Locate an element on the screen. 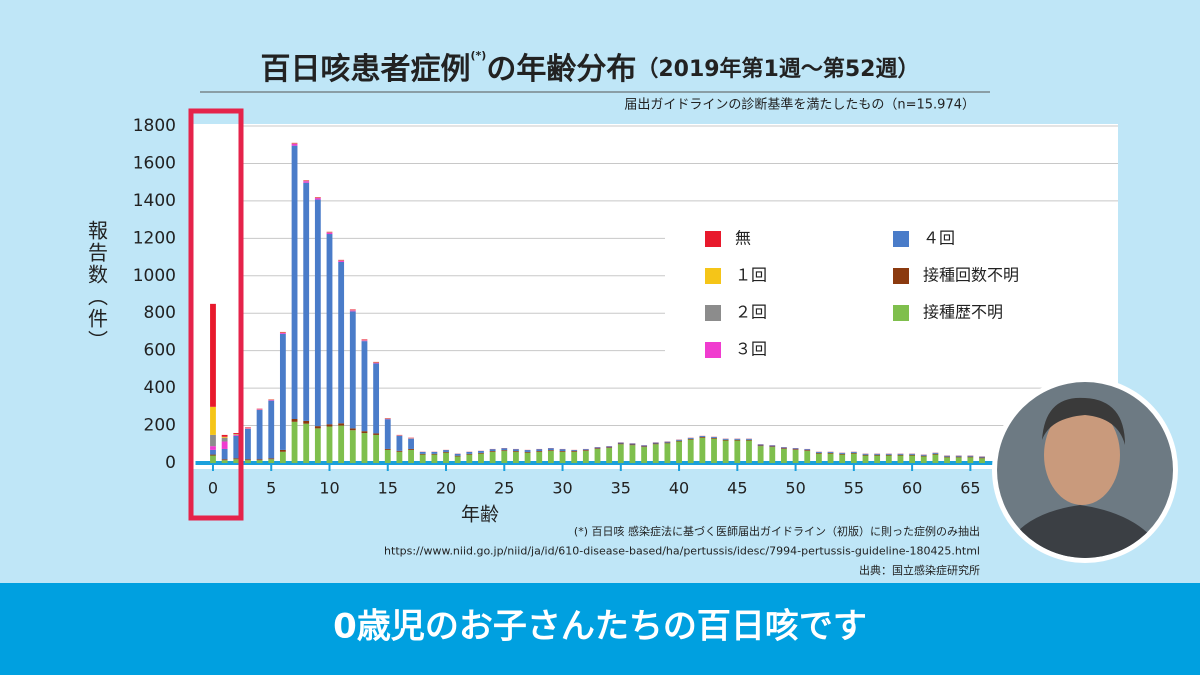 This screenshot has width=1200, height=675. y-axis-label: 報告数（件） is located at coordinates (97, 286).